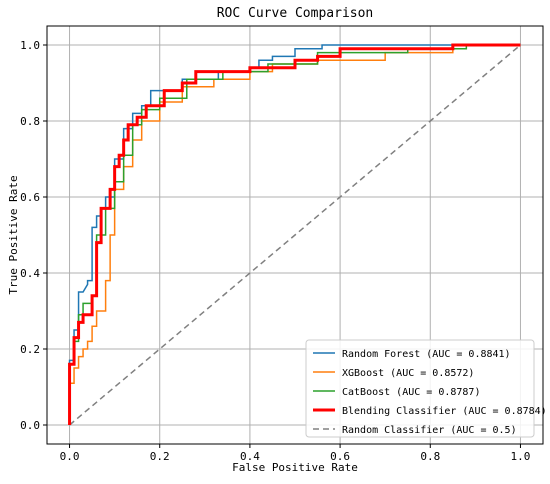  Describe the element at coordinates (429, 430) in the screenshot. I see `legend-label-4: Random Classifier (AUC = 0.5)` at that location.